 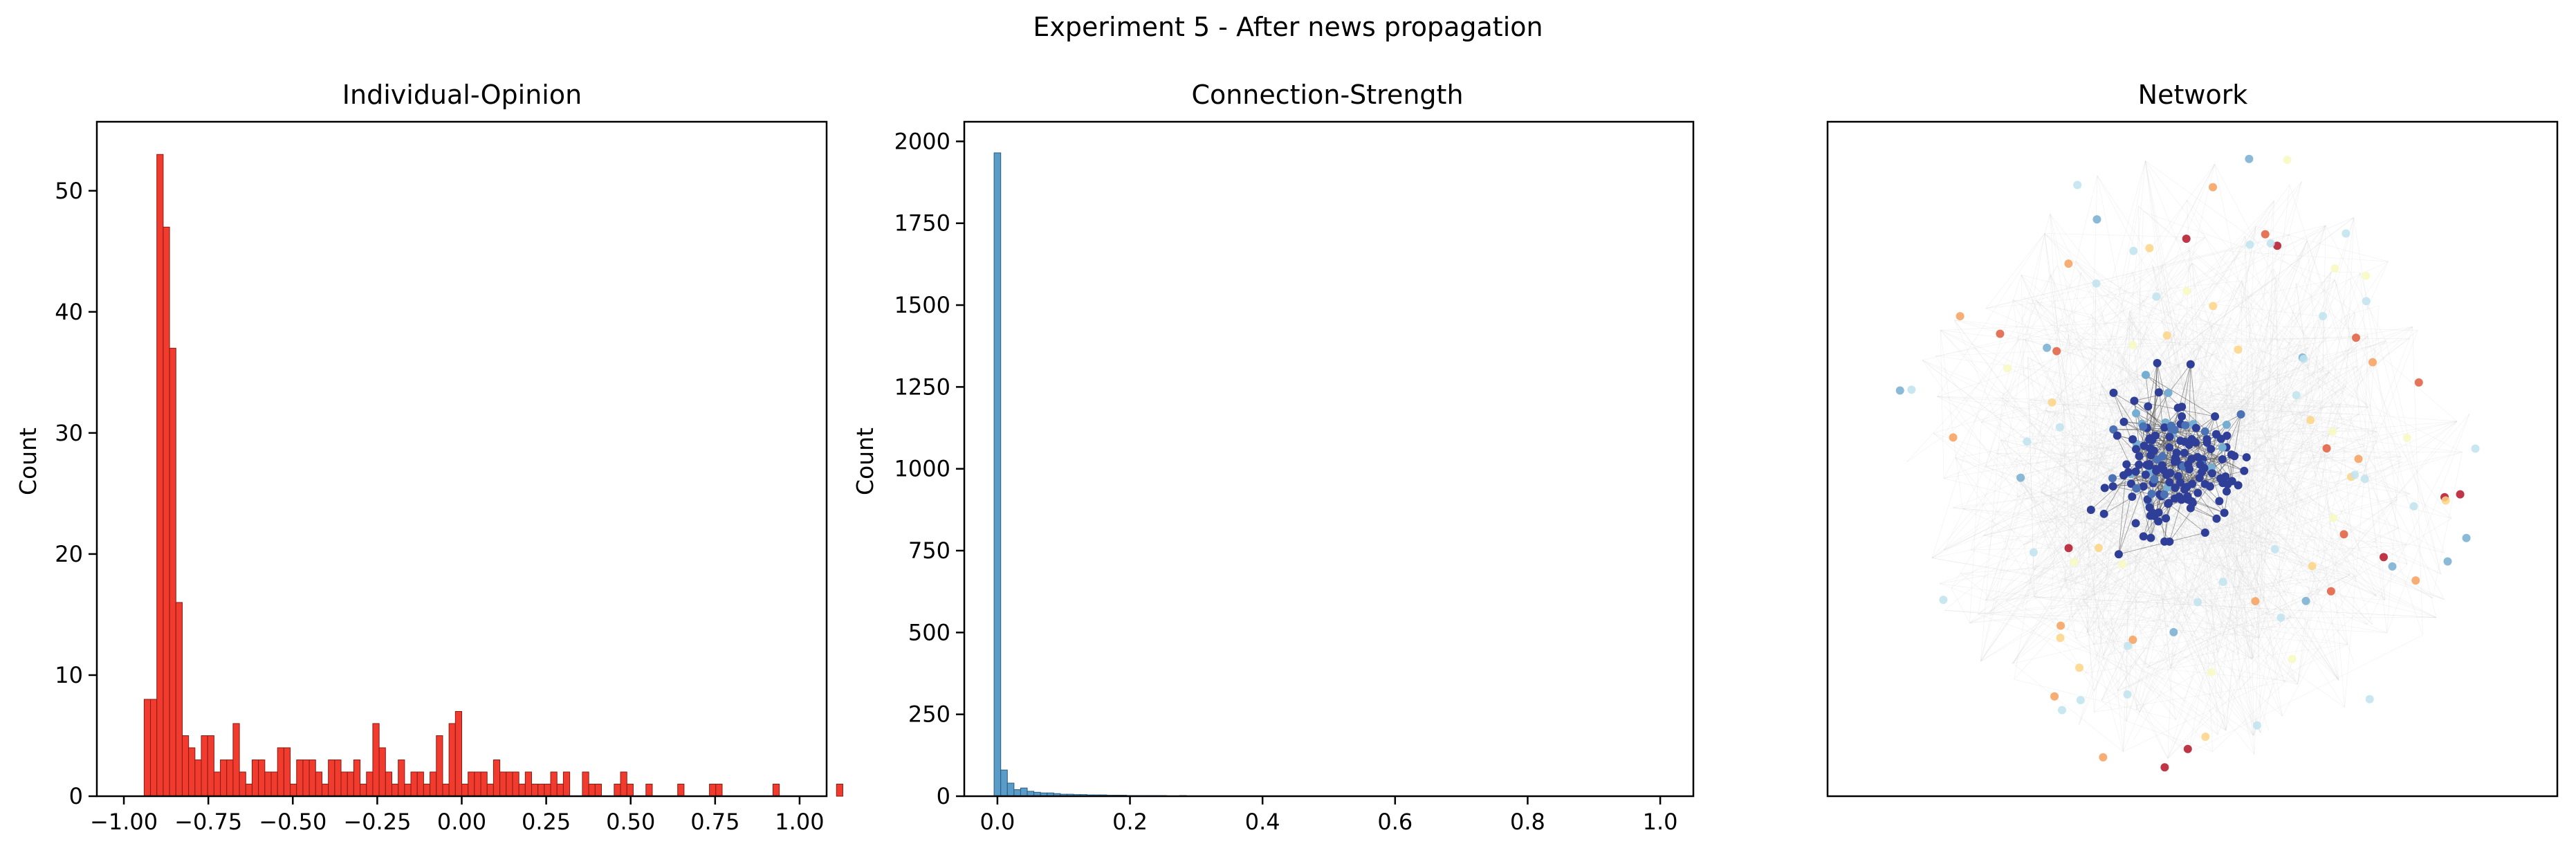 What do you see at coordinates (1262, 822) in the screenshot?
I see `x-tick-label: 0.4` at bounding box center [1262, 822].